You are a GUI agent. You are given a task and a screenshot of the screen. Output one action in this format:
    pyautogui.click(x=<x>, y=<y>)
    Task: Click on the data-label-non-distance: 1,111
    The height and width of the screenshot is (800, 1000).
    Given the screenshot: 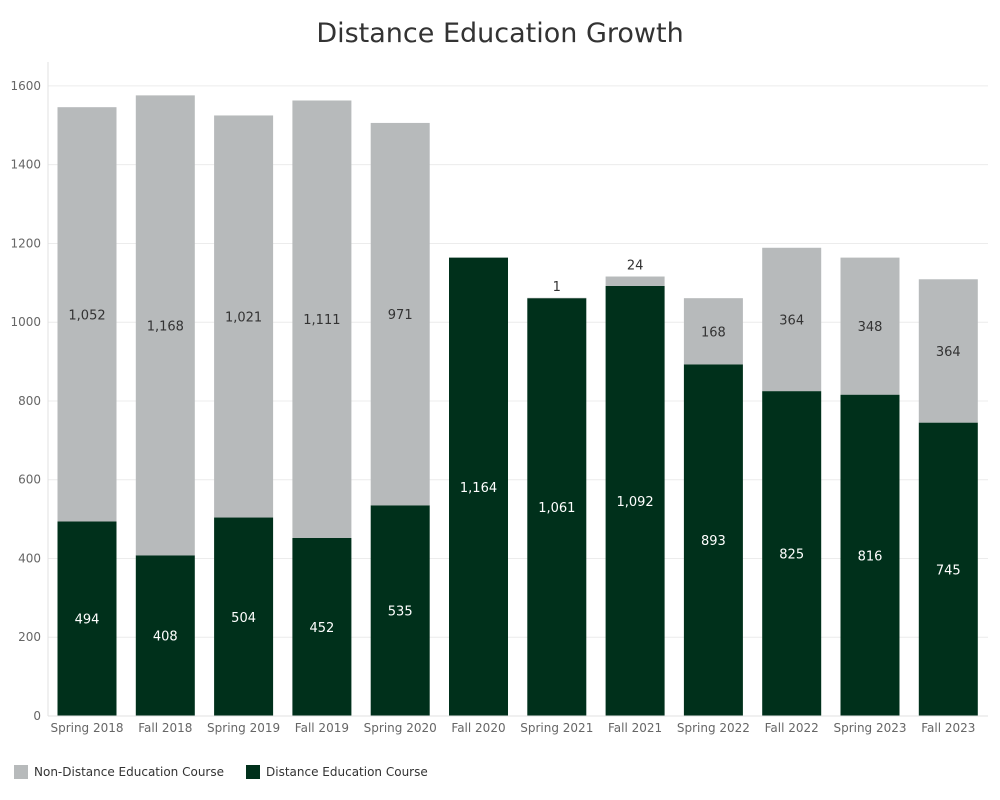 What is the action you would take?
    pyautogui.click(x=321, y=320)
    